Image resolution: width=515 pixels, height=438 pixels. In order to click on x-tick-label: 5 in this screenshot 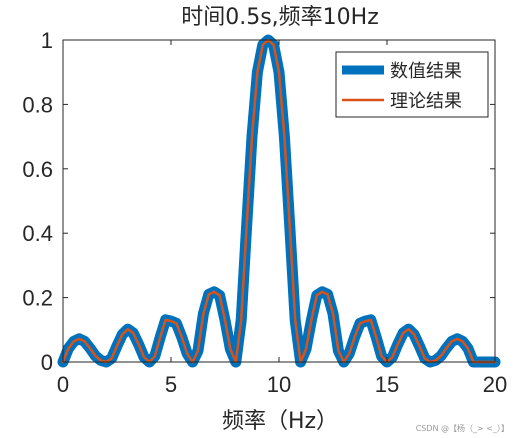, I will do `click(171, 384)`.